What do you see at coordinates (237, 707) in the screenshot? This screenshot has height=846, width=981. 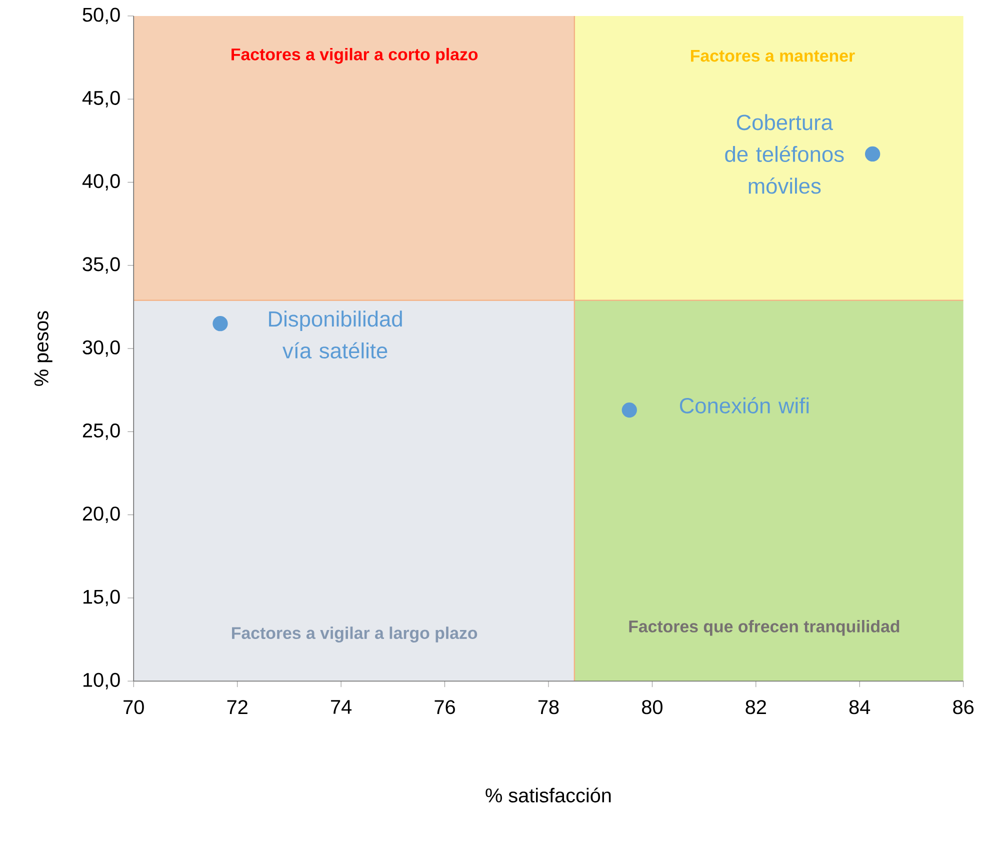 I see `x-tick-label: 72` at bounding box center [237, 707].